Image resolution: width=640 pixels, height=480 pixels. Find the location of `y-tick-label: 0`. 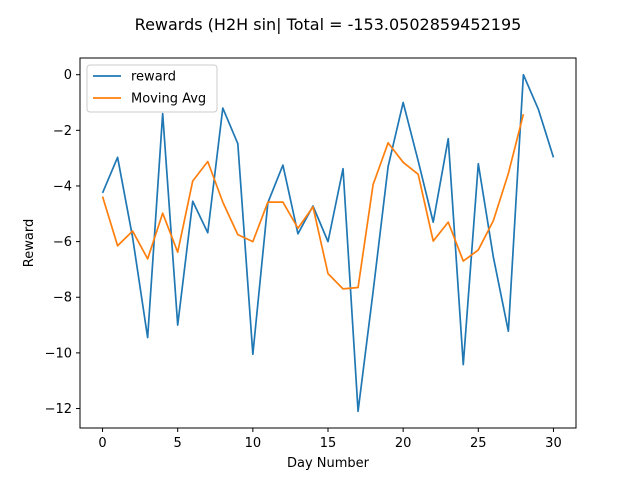

y-tick-label: 0 is located at coordinates (68, 75).